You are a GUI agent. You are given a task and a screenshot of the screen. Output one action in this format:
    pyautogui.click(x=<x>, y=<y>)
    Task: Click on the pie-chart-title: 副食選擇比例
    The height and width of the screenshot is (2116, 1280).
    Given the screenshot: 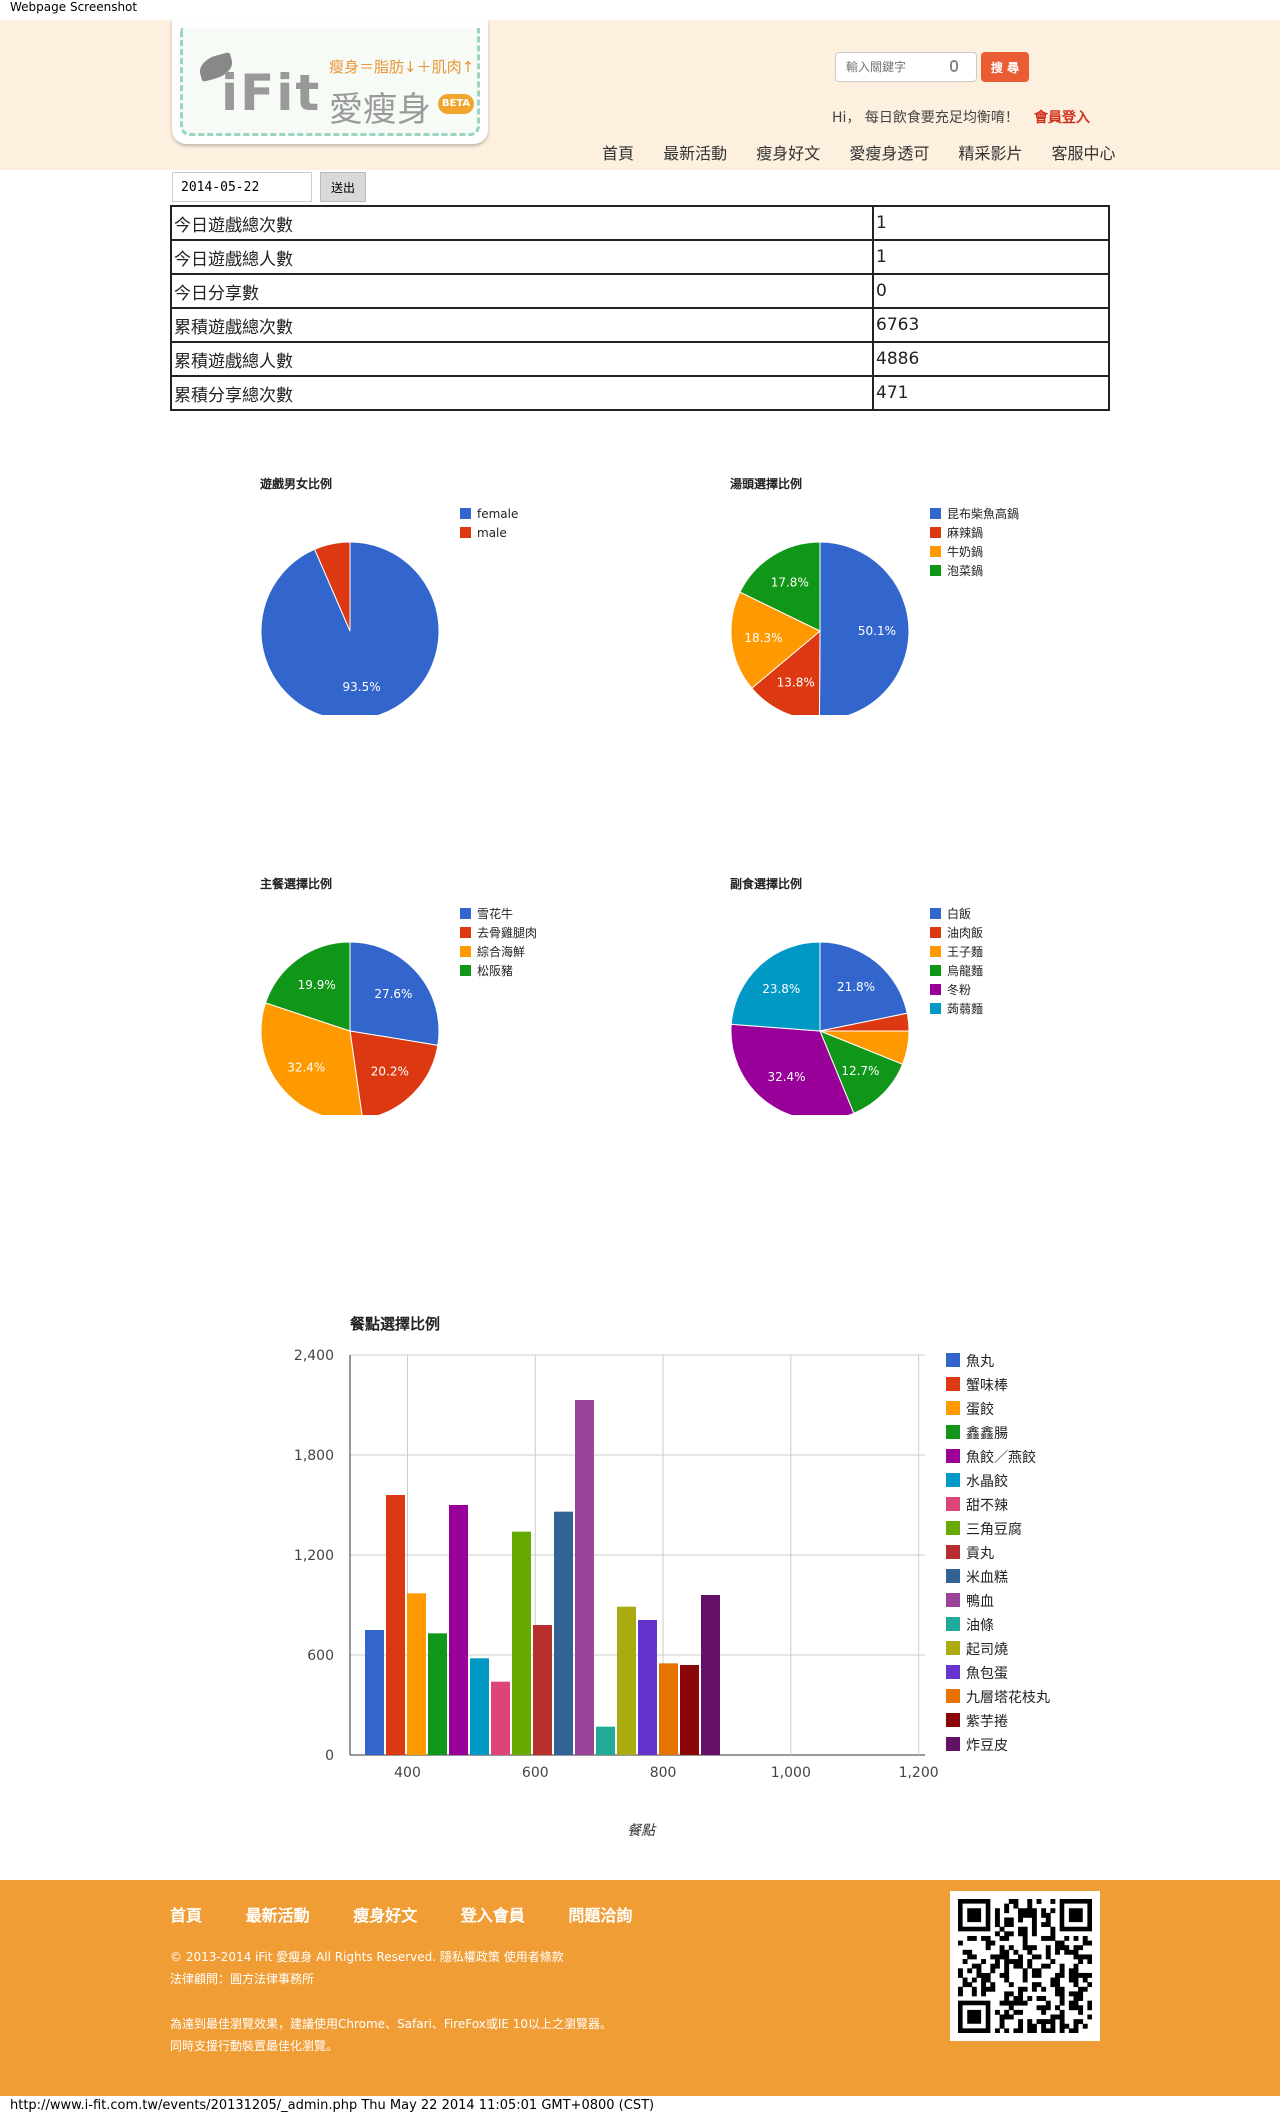 What is the action you would take?
    pyautogui.click(x=766, y=884)
    